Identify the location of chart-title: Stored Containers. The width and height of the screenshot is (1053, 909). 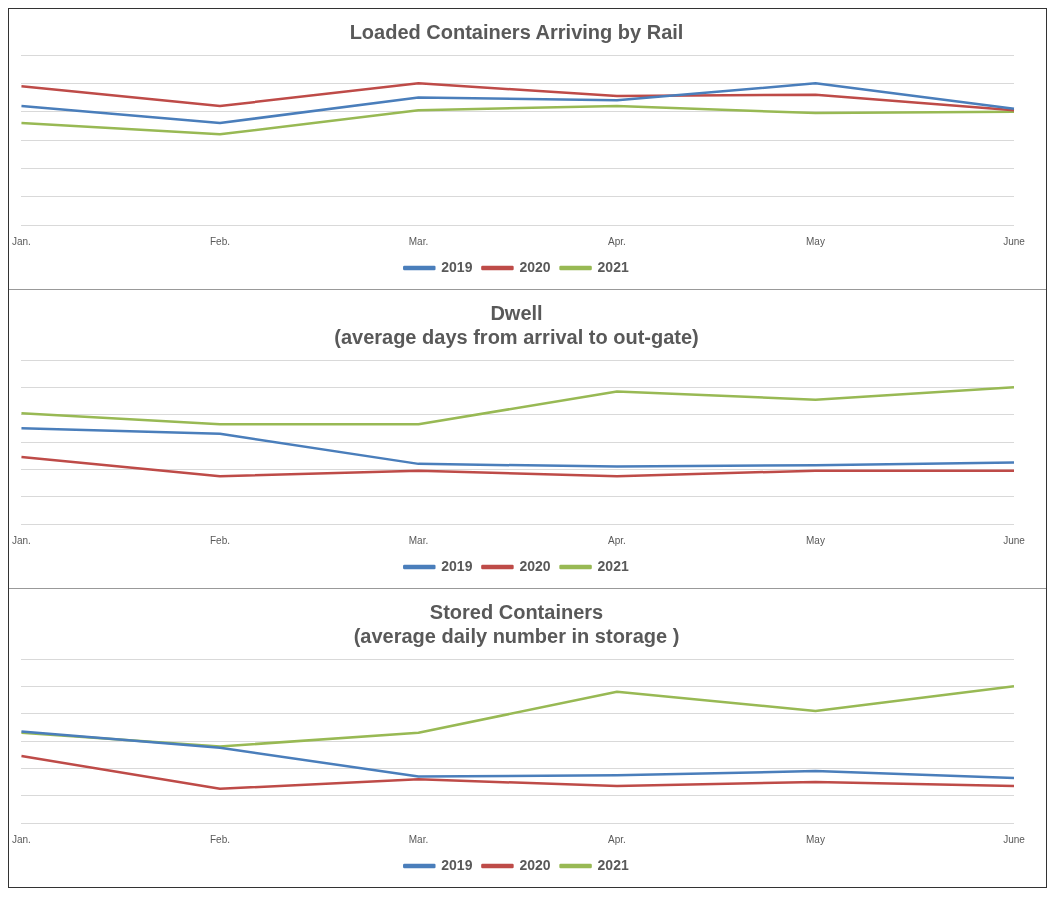
(516, 611).